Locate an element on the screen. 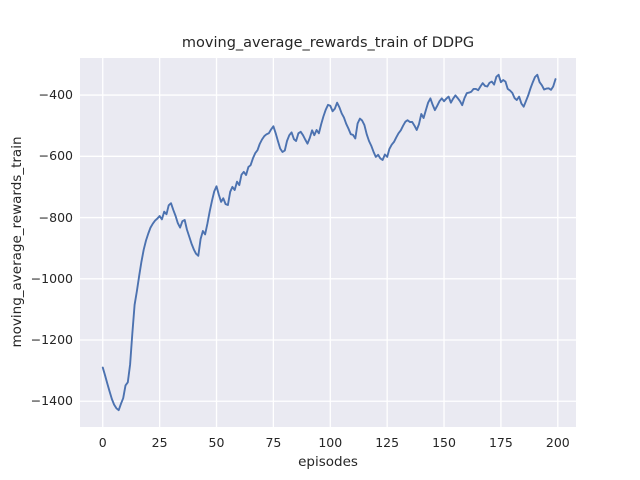 The image size is (640, 480). x-axis-label: episodes is located at coordinates (328, 462).